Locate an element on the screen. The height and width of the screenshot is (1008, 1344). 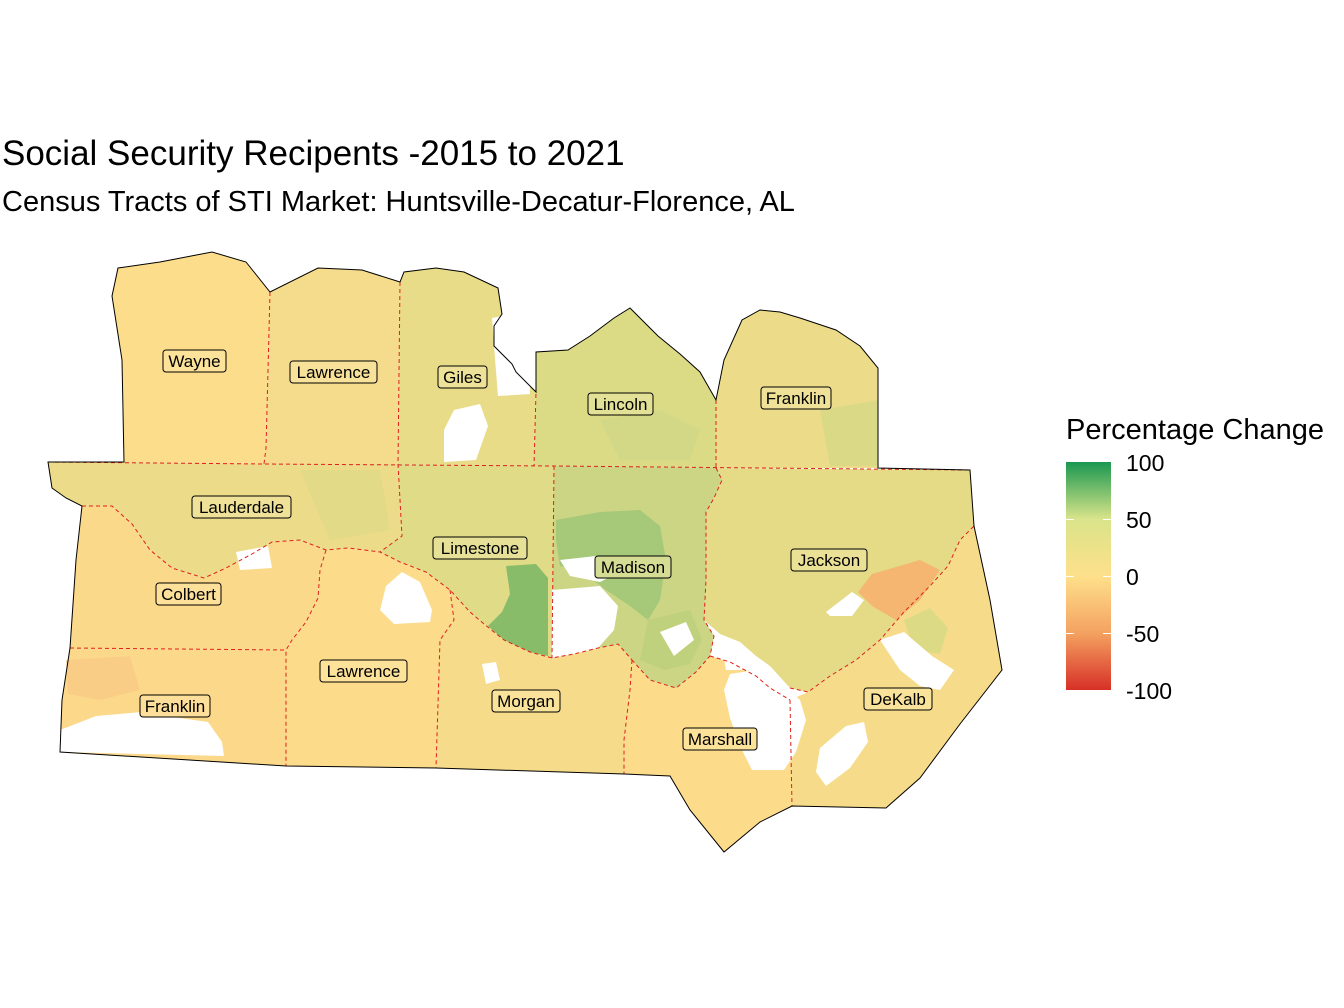
border-wayne-lawrence is located at coordinates (267, 378).